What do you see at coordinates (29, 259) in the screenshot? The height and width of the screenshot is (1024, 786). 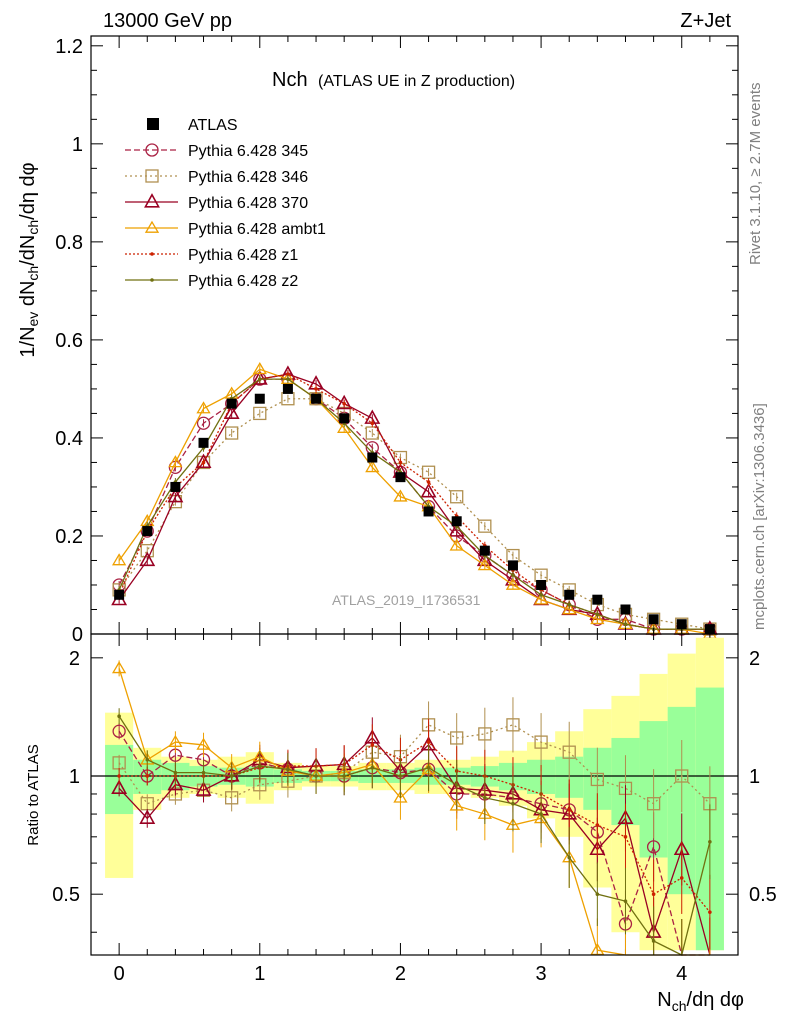 I see `y-axis-label: 1/Nev dNch/dNch/dη dφ` at bounding box center [29, 259].